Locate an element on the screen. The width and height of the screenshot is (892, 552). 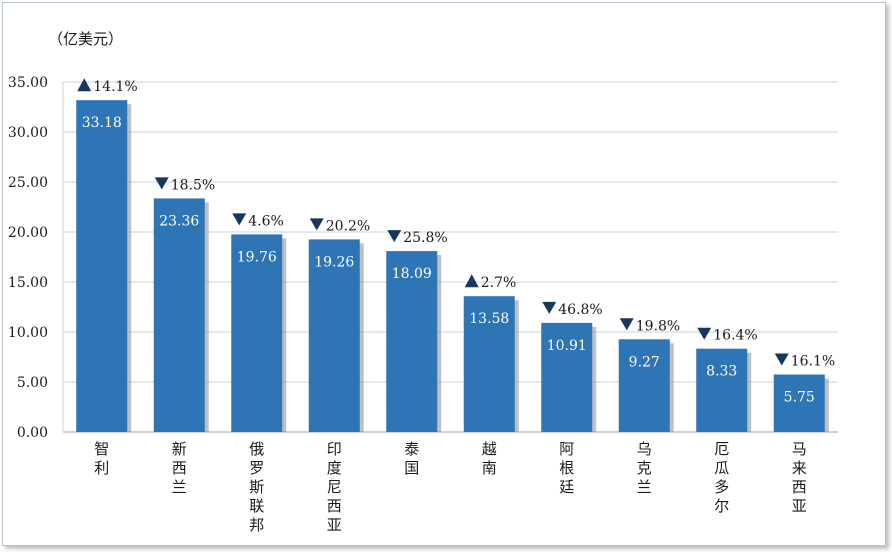
bar-value-label: 23.36 is located at coordinates (179, 221).